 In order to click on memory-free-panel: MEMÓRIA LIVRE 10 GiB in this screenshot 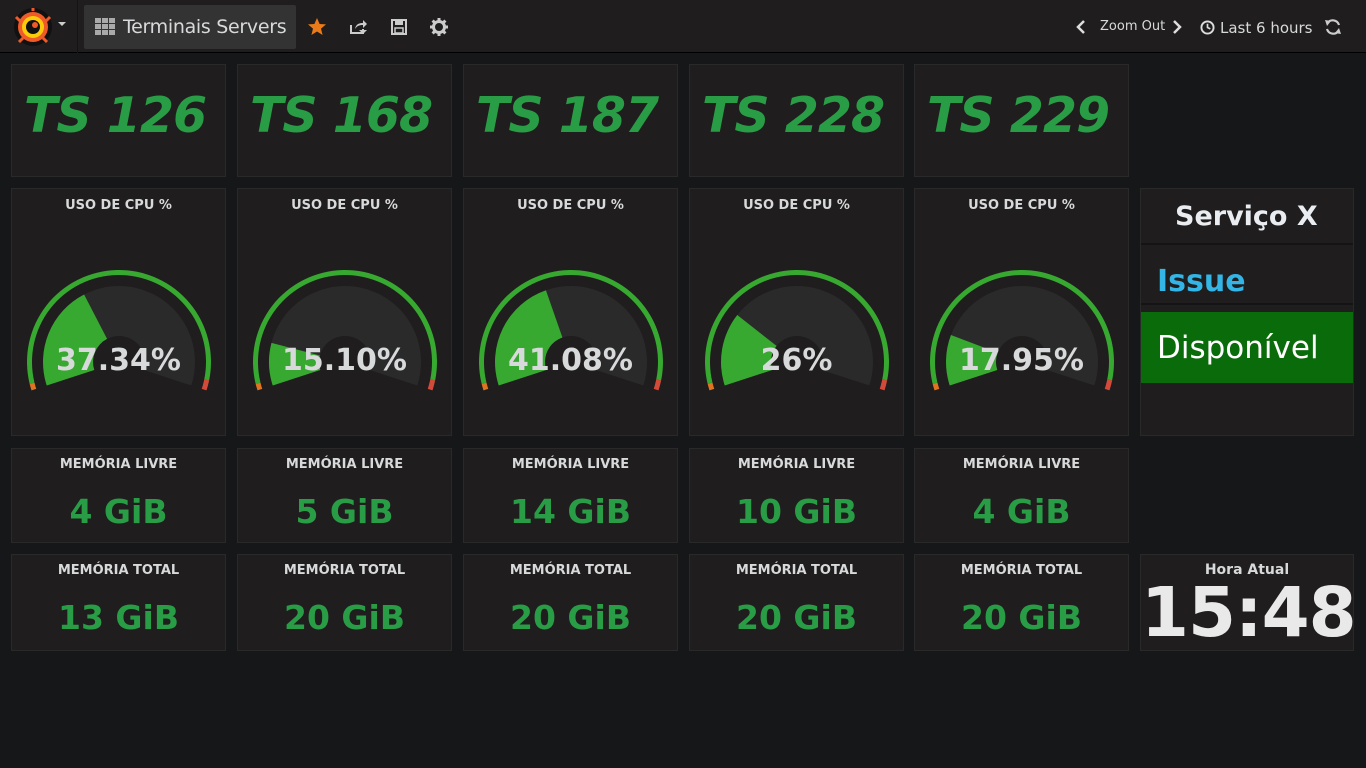, I will do `click(796, 495)`.